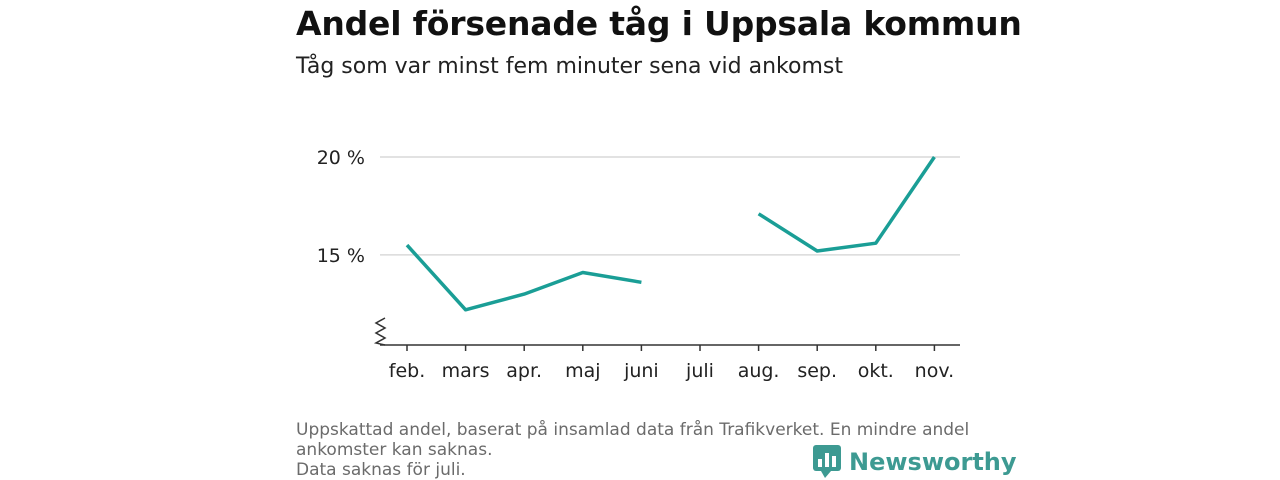 This screenshot has height=480, width=1280. Describe the element at coordinates (341, 256) in the screenshot. I see `y-tick-label: 15 %` at that location.